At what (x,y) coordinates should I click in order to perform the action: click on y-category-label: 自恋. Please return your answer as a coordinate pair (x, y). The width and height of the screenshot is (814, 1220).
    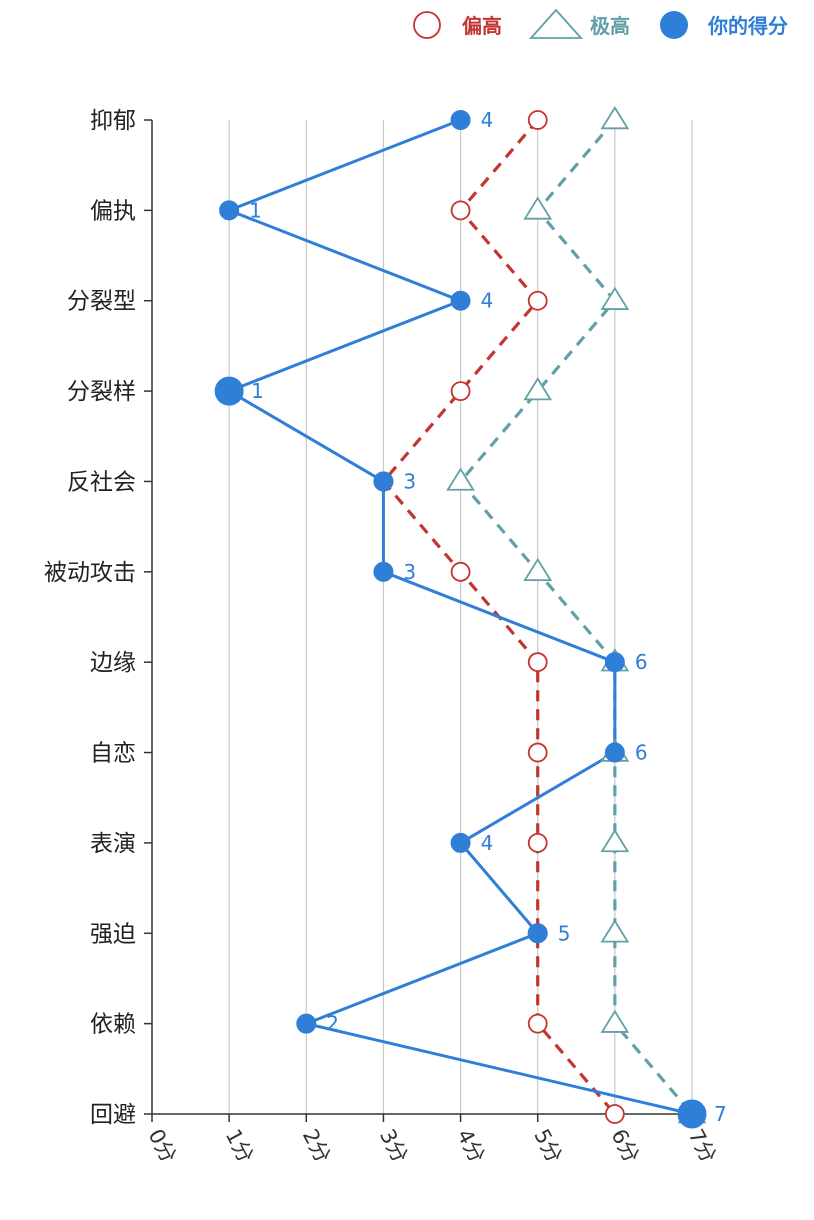
    Looking at the image, I should click on (113, 754).